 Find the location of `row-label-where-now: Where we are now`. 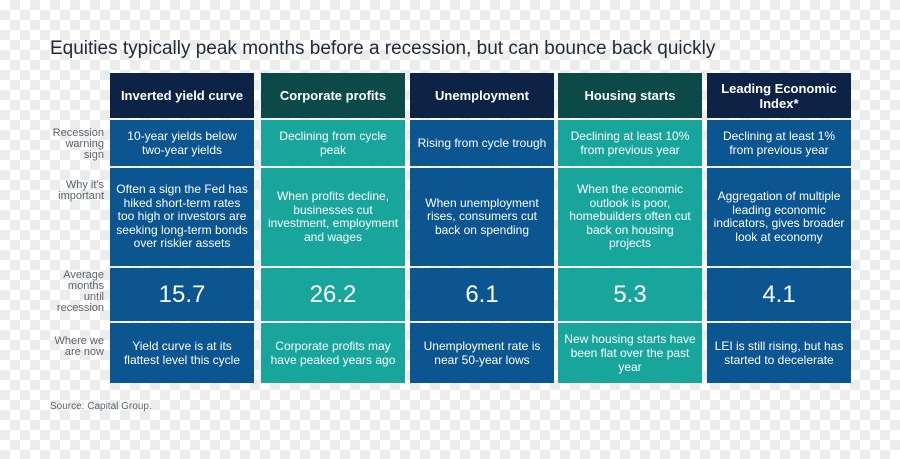

row-label-where-now: Where we are now is located at coordinates (79, 346).